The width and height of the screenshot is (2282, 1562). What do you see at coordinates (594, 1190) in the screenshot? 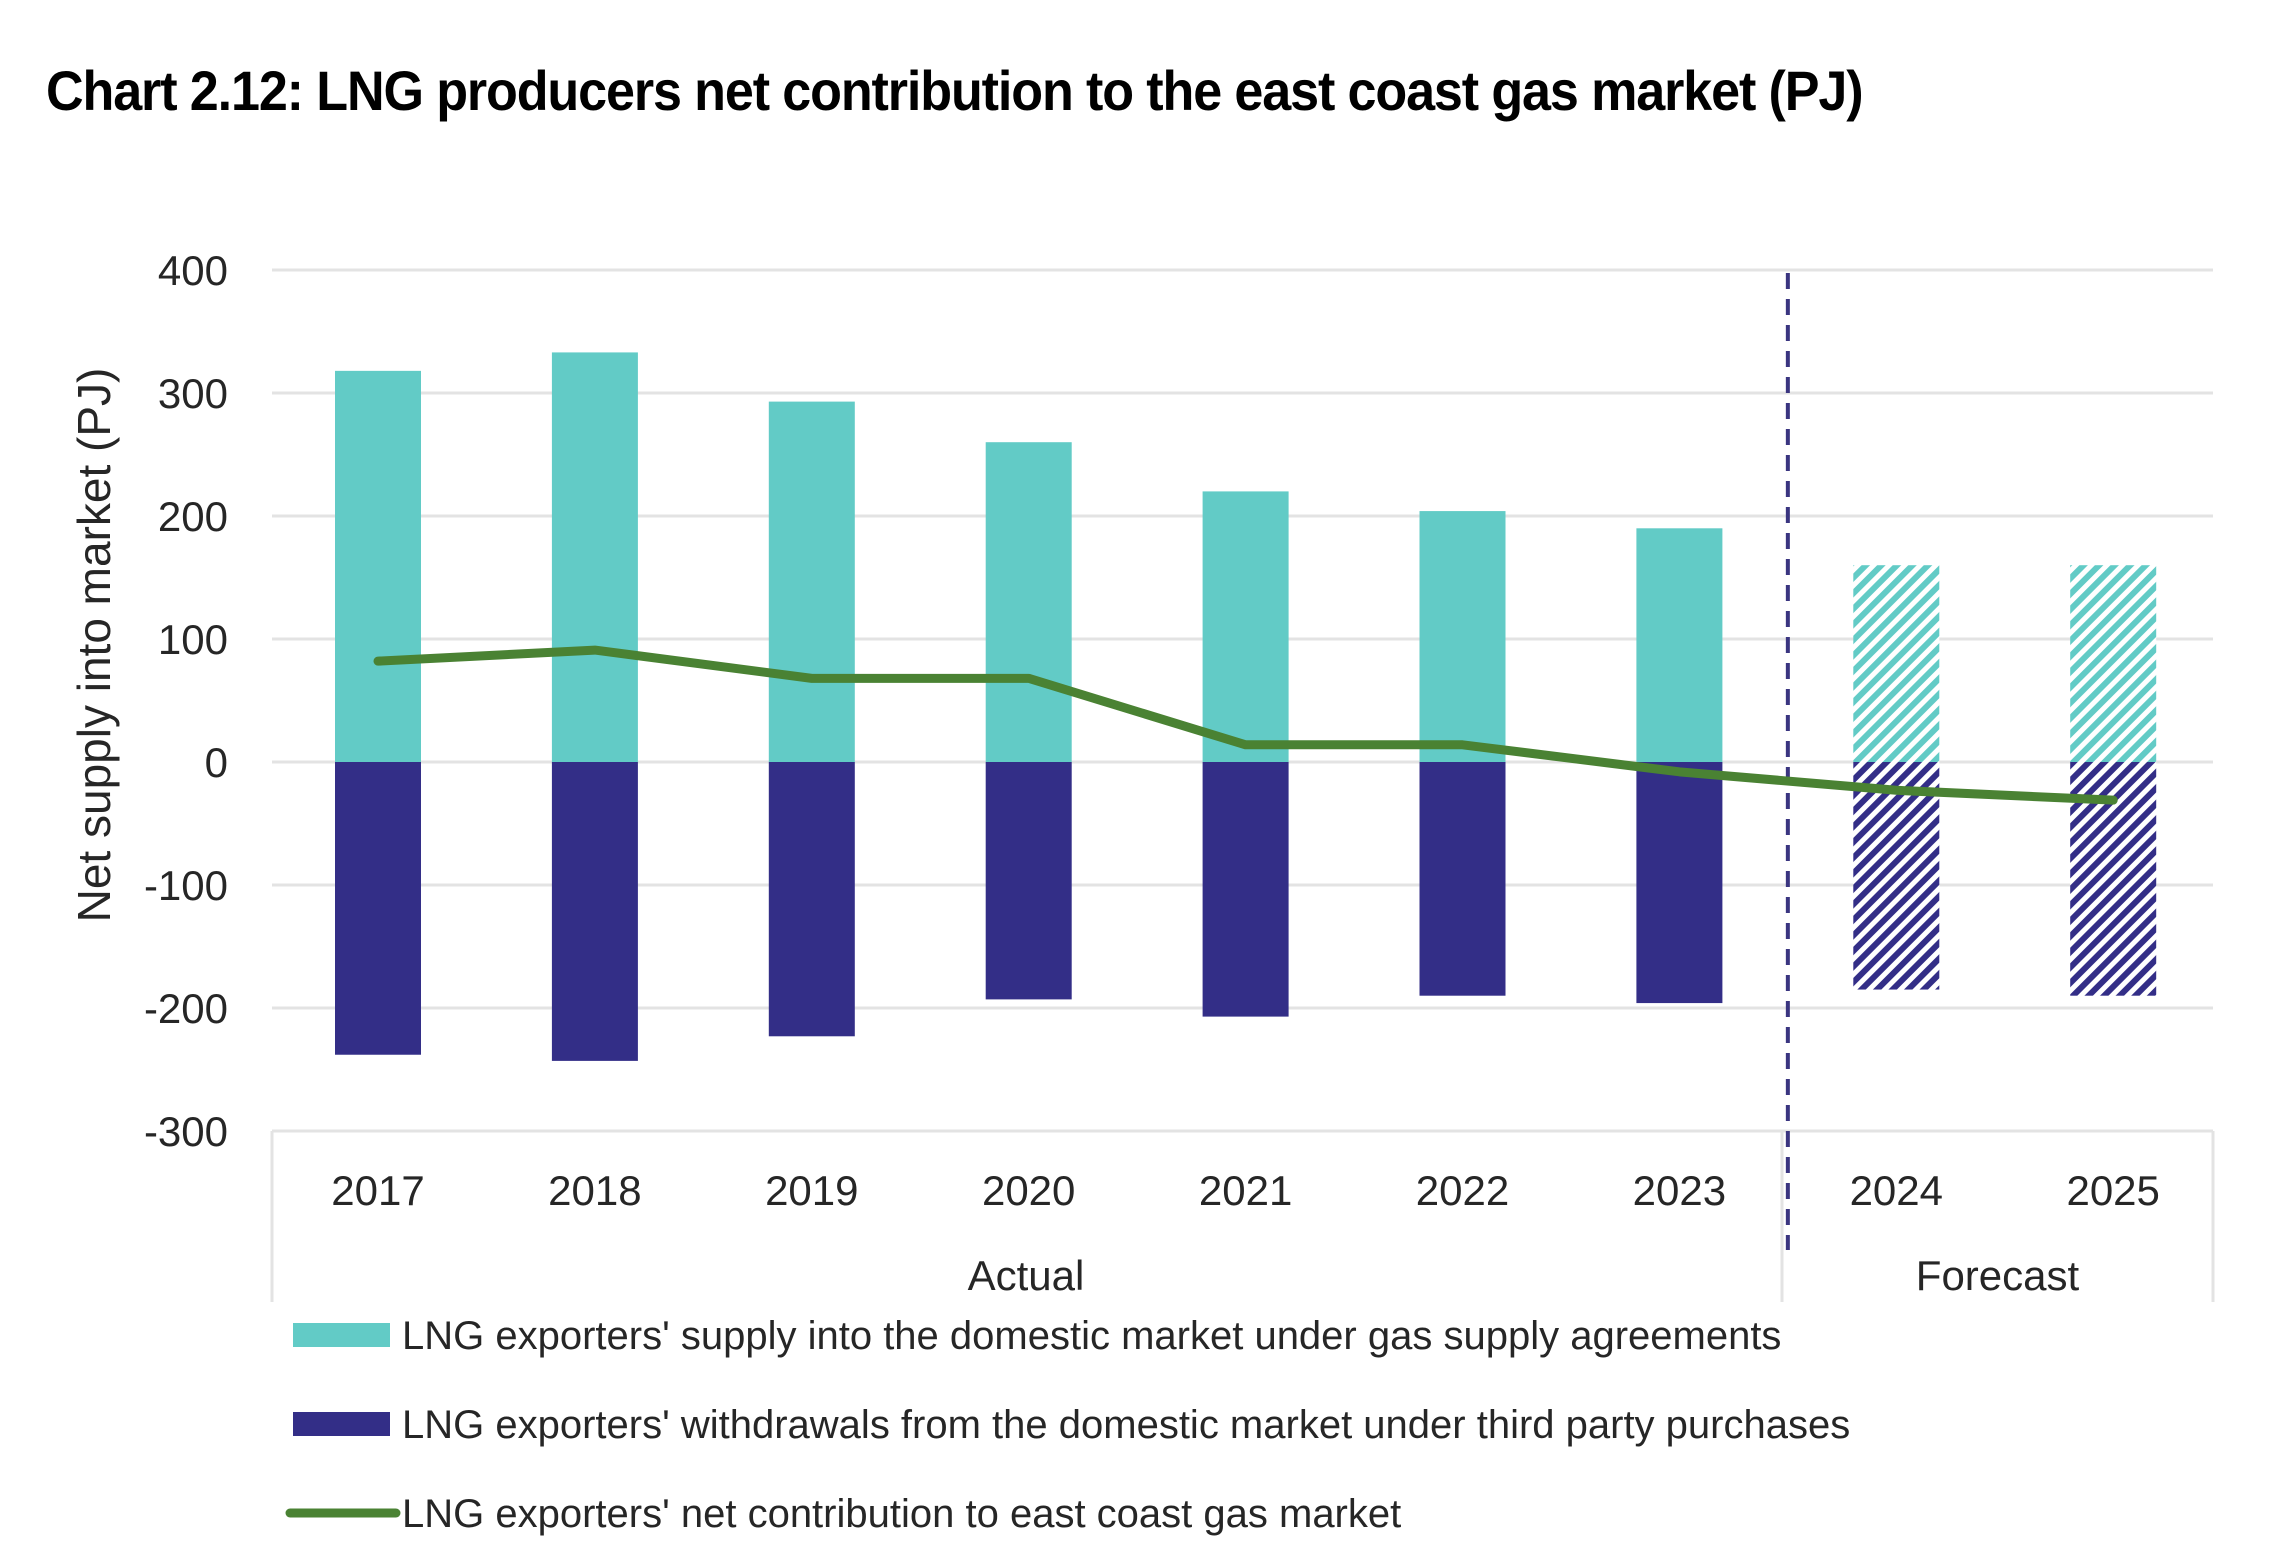
I see `x-tick-label: 2018` at bounding box center [594, 1190].